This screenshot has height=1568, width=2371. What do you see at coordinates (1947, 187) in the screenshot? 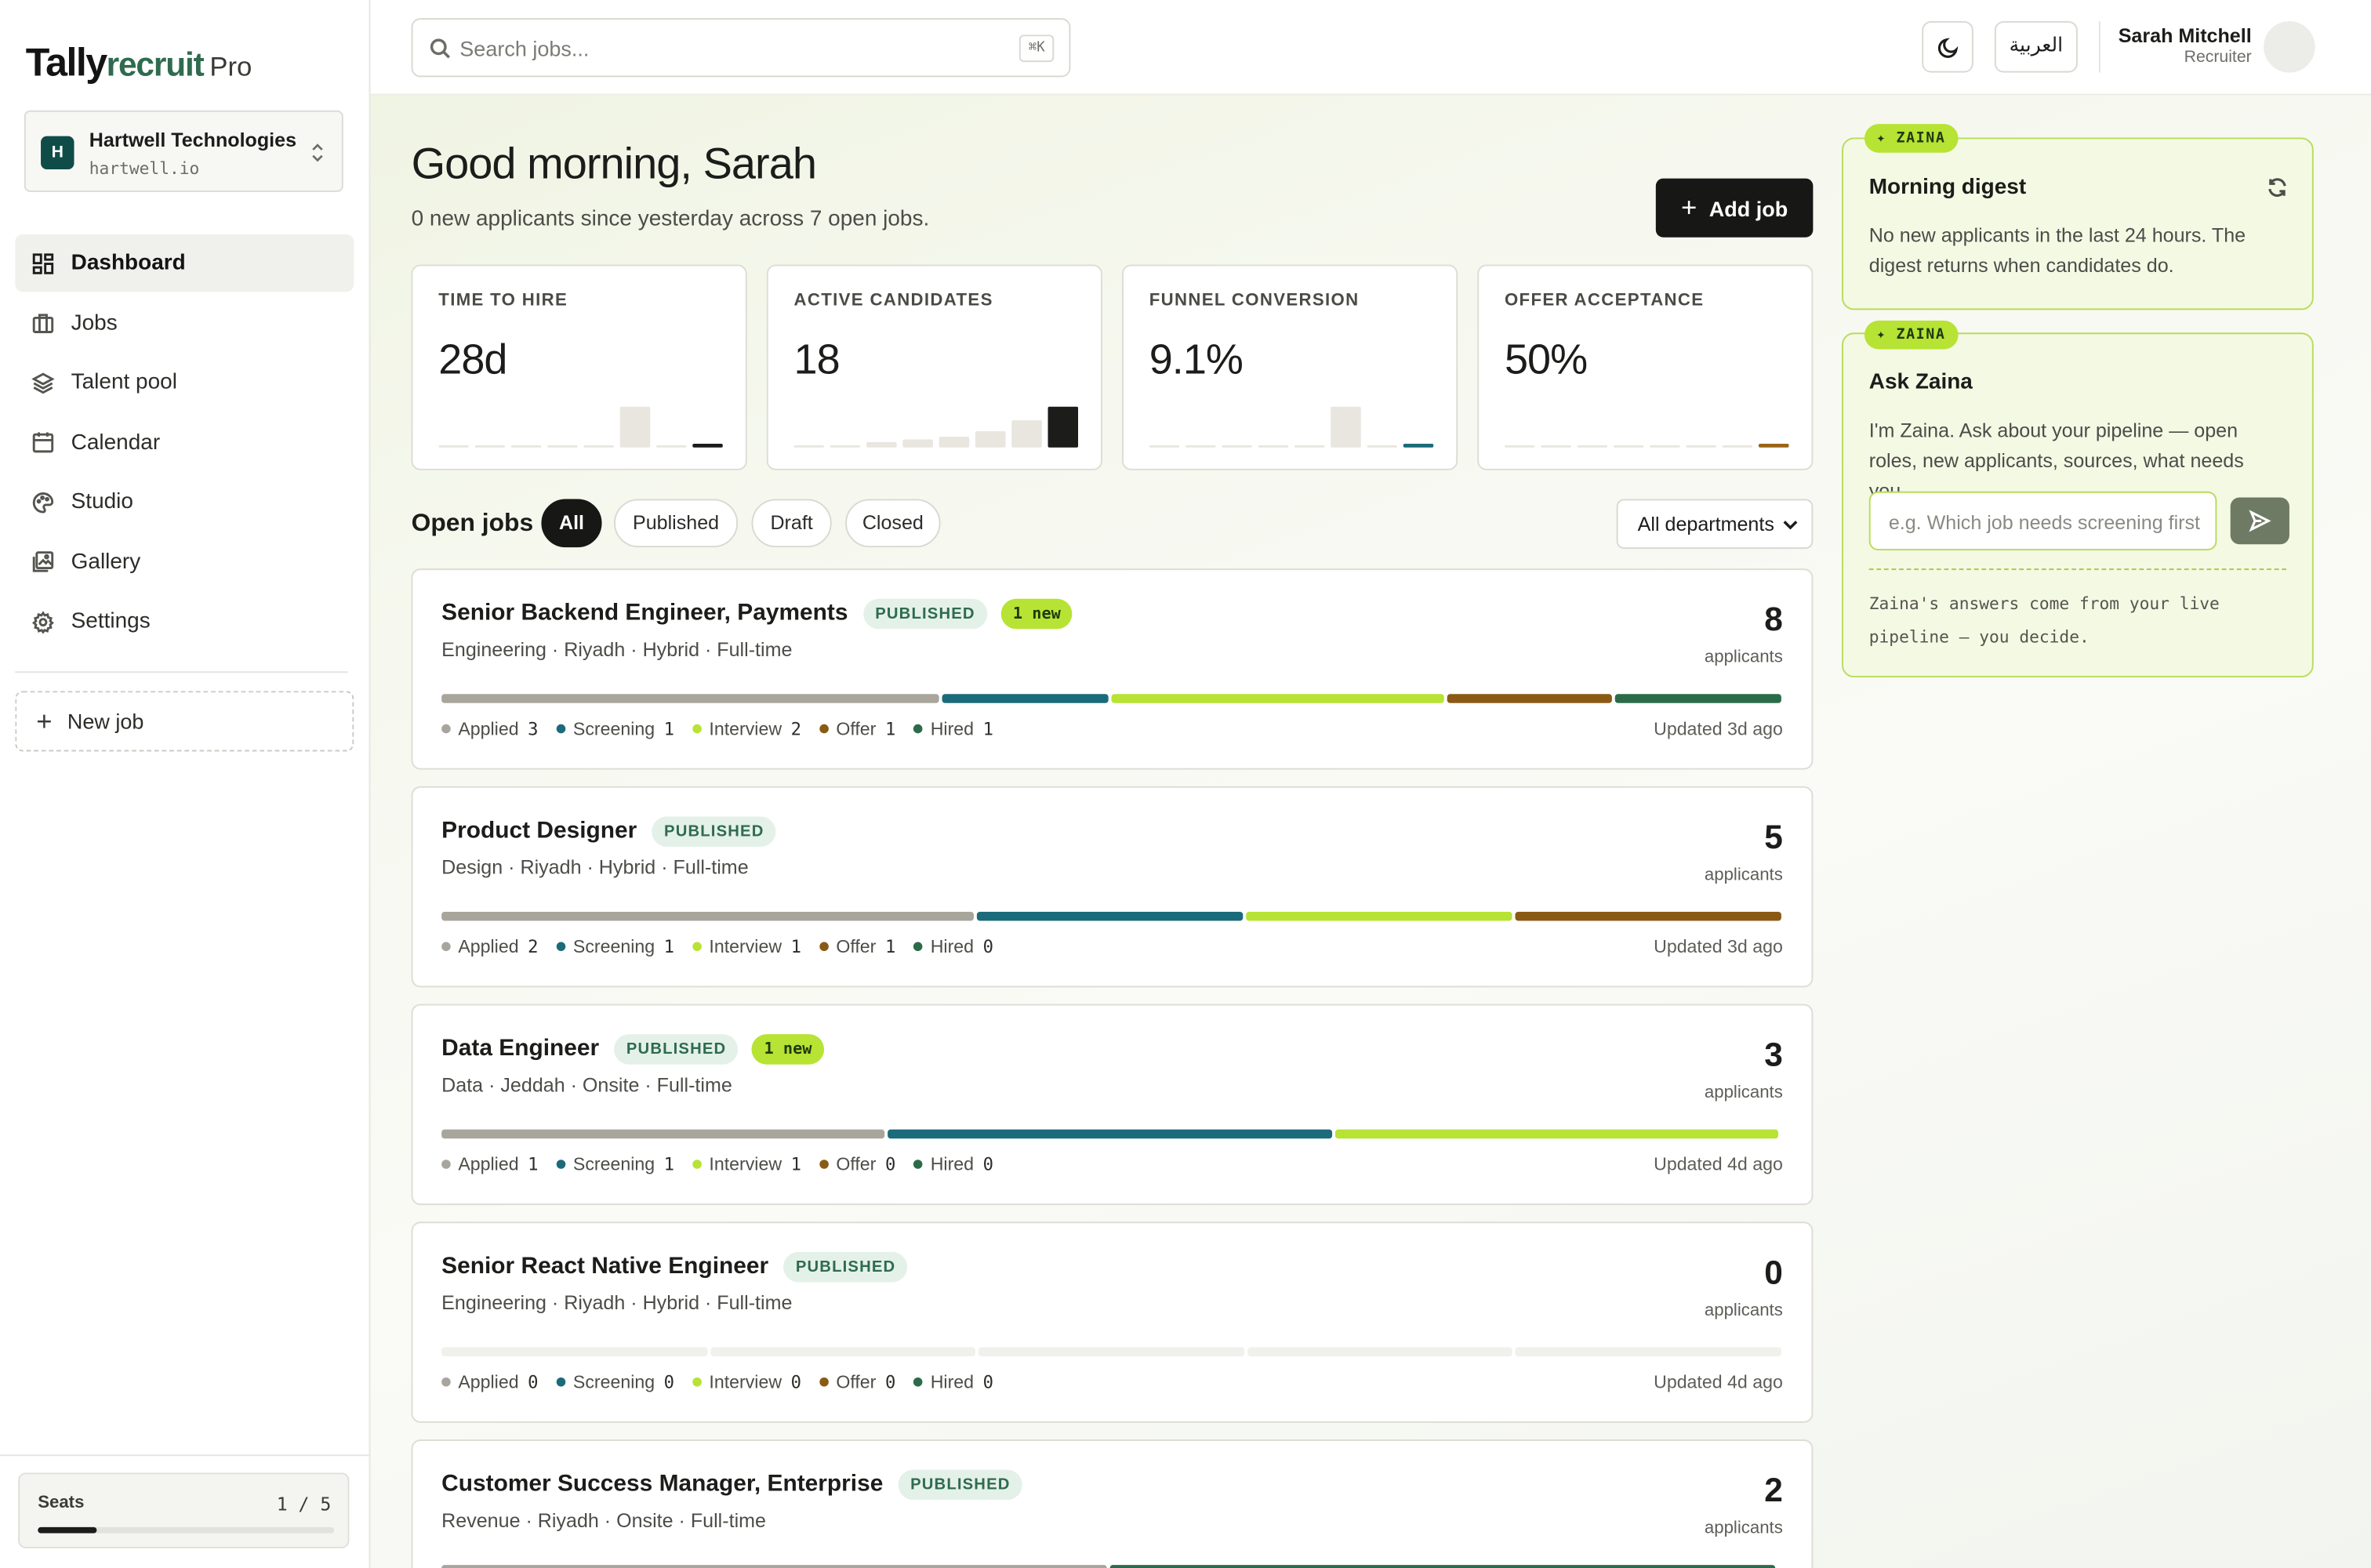
I see `digest-title: Morning digest` at bounding box center [1947, 187].